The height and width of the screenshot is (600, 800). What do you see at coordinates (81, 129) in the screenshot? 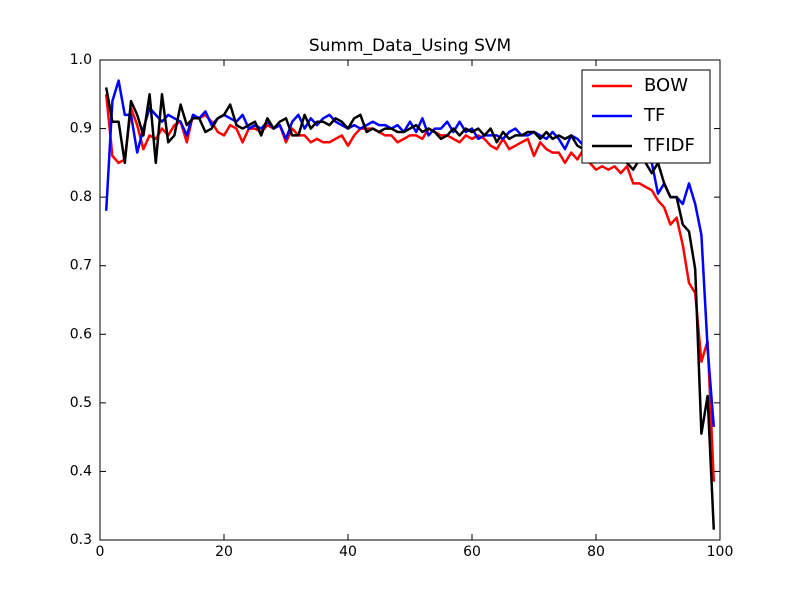
I see `y-tick-label: 0.9` at bounding box center [81, 129].